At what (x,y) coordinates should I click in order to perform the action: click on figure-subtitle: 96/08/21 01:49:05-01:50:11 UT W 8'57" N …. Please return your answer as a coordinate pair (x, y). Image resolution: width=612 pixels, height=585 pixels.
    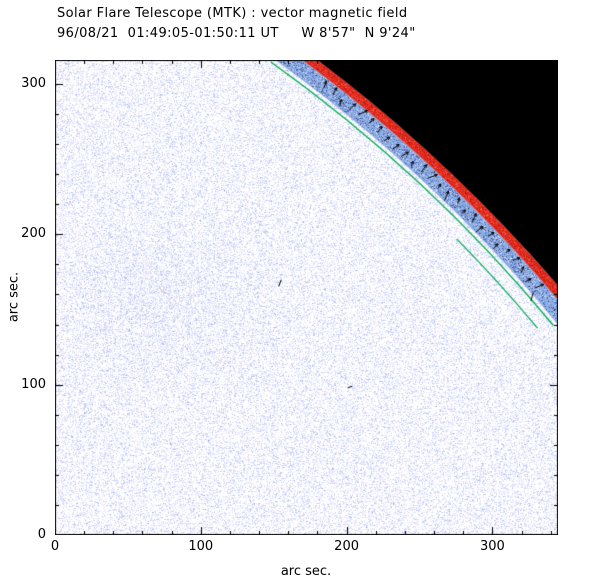
    Looking at the image, I should click on (236, 33).